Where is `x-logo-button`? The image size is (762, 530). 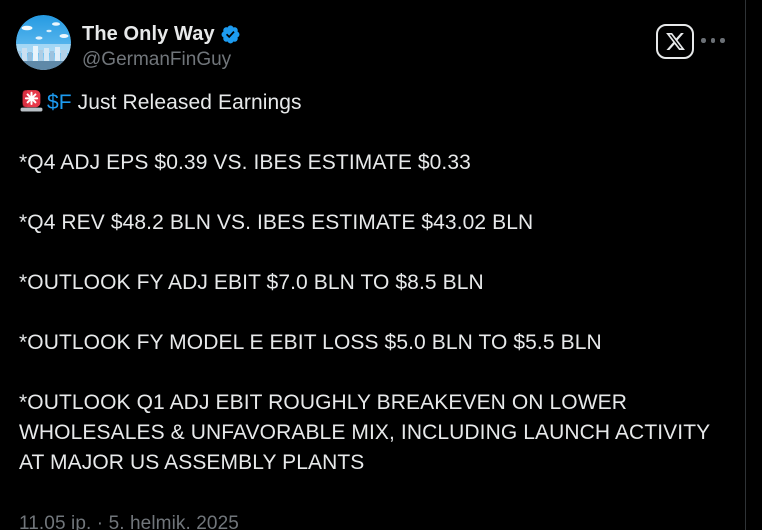 x-logo-button is located at coordinates (675, 41).